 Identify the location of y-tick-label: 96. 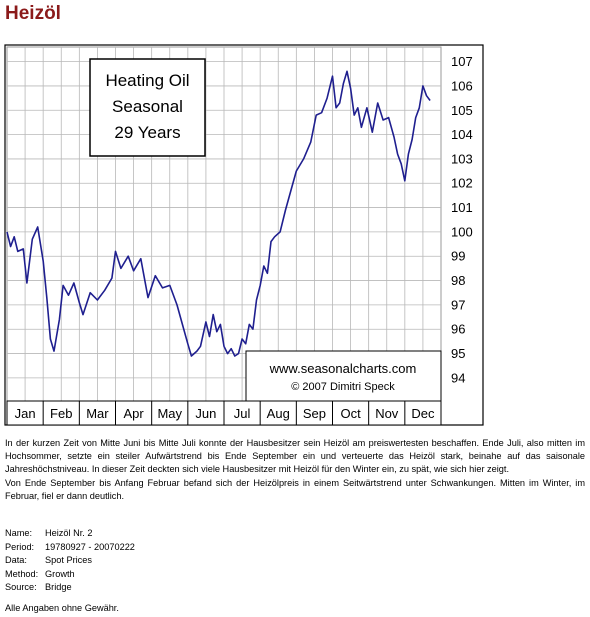
(458, 329).